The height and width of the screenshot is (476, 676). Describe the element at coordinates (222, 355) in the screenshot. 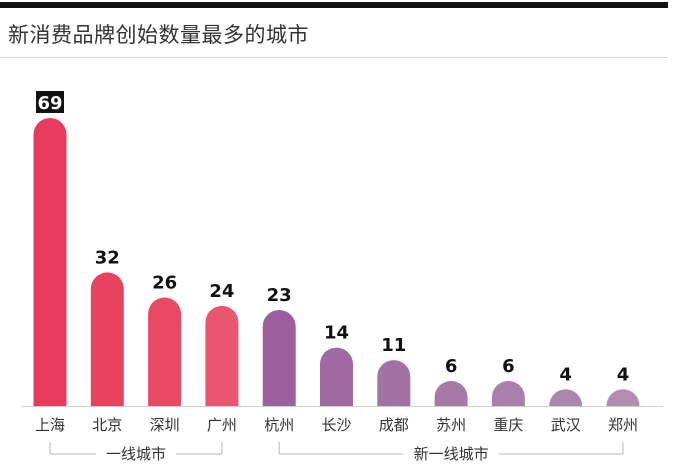

I see `bar-广州` at that location.